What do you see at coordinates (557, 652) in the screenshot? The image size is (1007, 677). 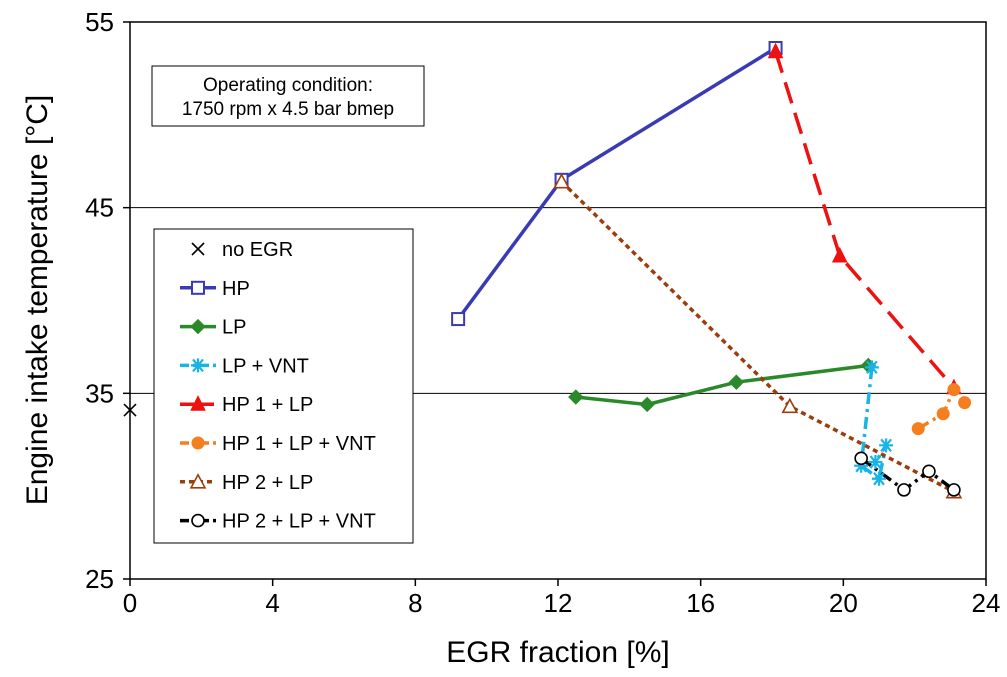 I see `x-axis-title: EGR fraction [%]` at bounding box center [557, 652].